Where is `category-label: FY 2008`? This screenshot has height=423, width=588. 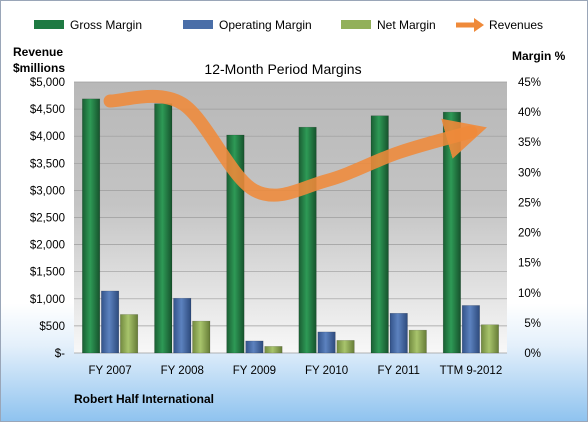
category-label: FY 2008 is located at coordinates (182, 371).